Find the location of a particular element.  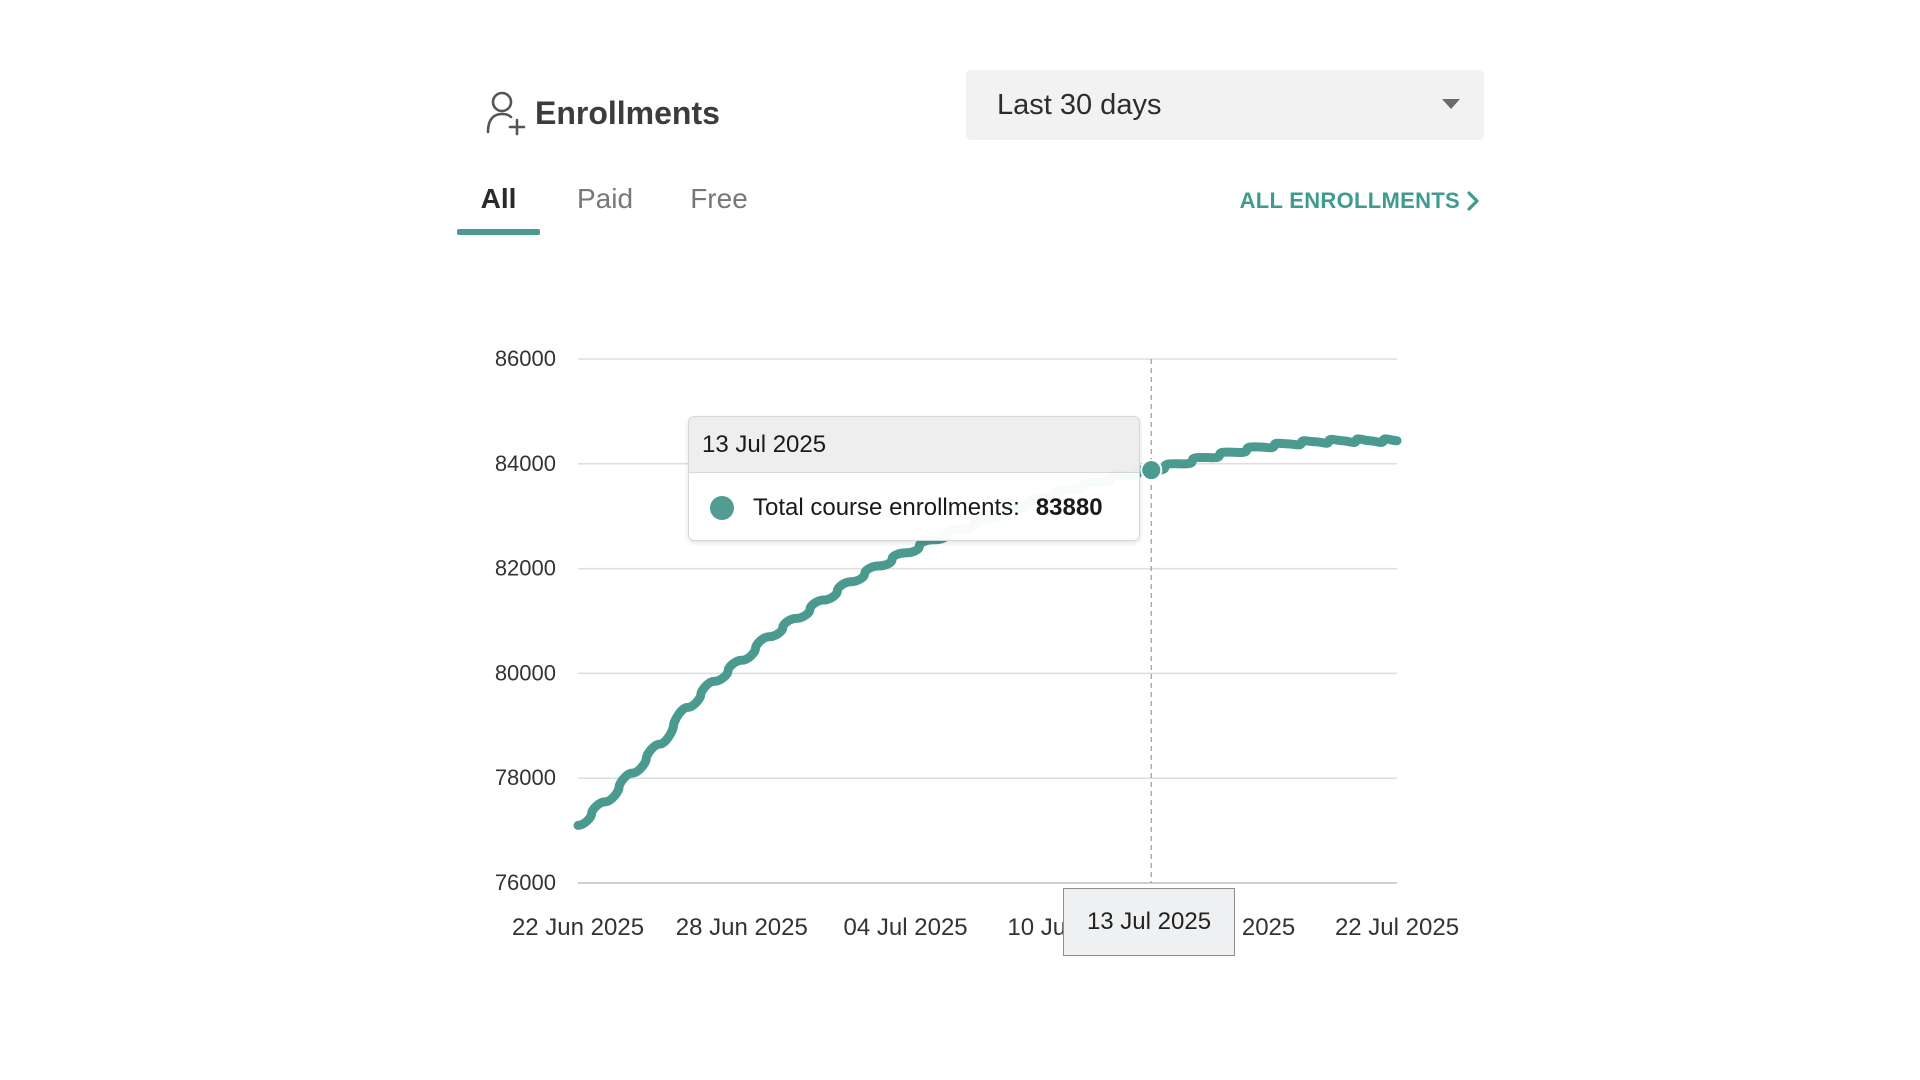

tooltip-row: Total course enrollments: 83880 is located at coordinates (914, 506).